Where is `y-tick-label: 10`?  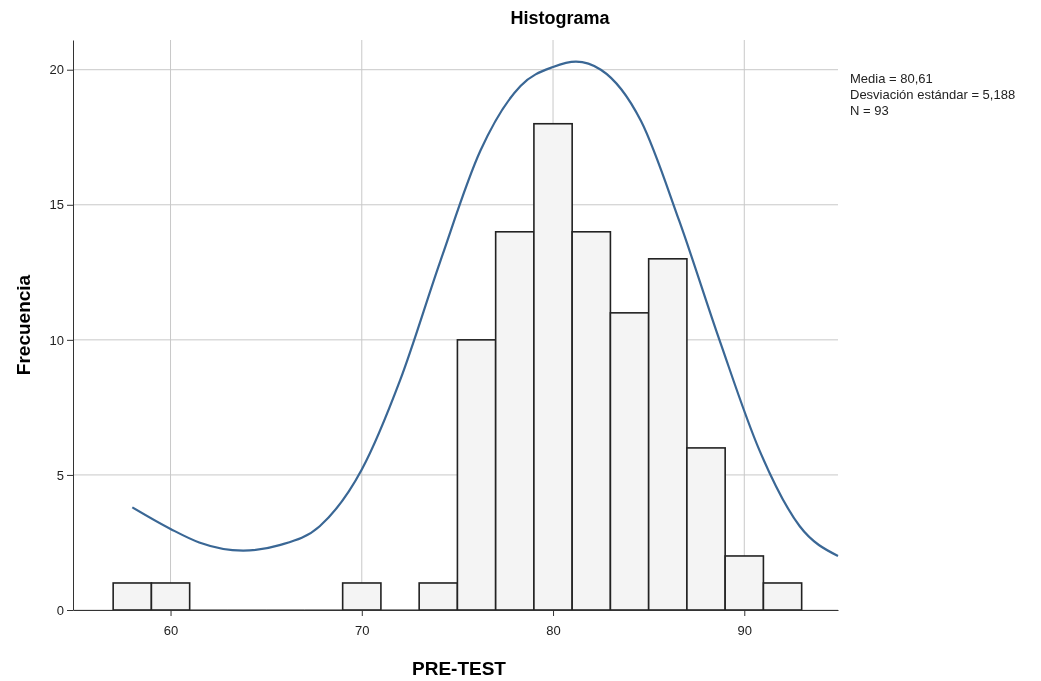
y-tick-label: 10 is located at coordinates (56, 340).